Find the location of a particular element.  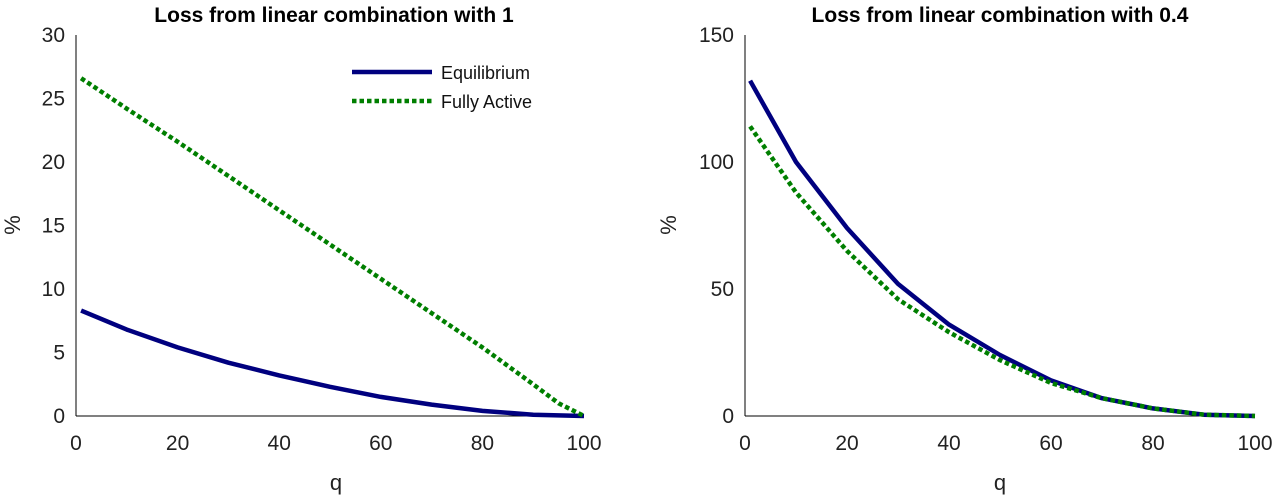

chart-right-yticks: 0 50 100 150 is located at coordinates (716, 226).